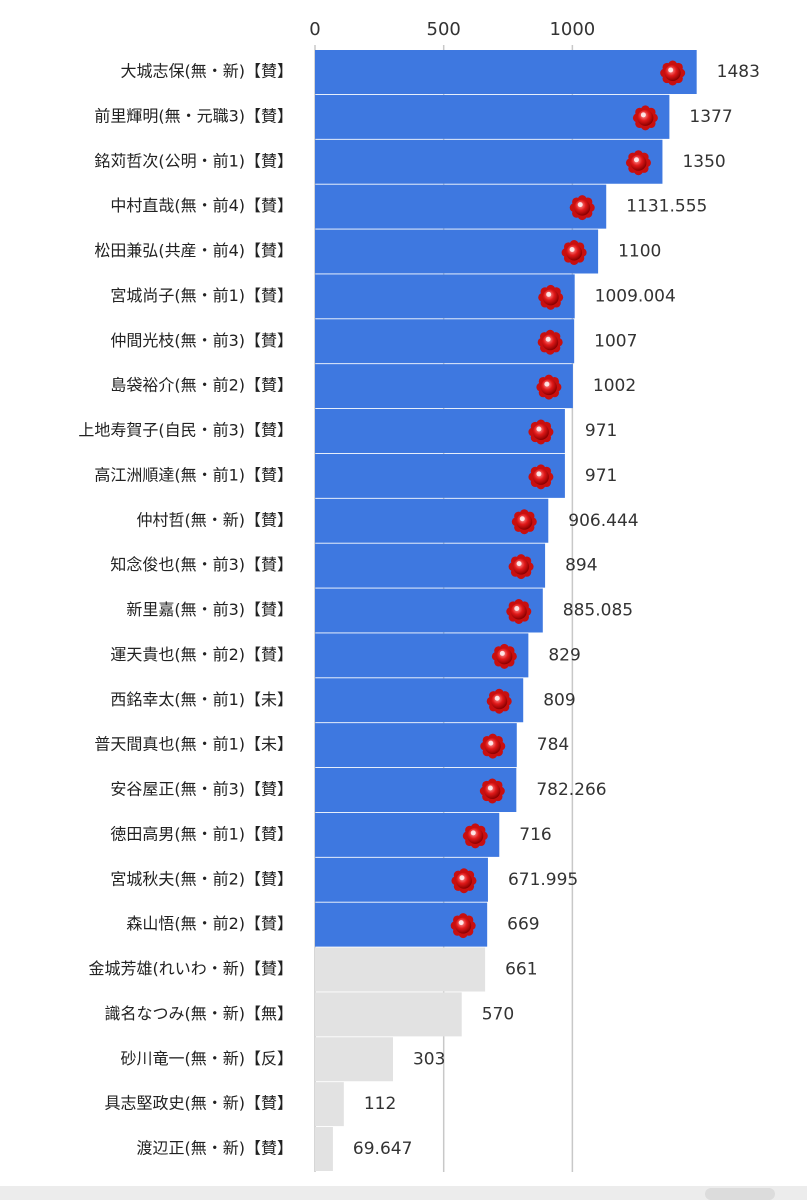 This screenshot has height=1200, width=807. What do you see at coordinates (553, 745) in the screenshot?
I see `value-label: 784` at bounding box center [553, 745].